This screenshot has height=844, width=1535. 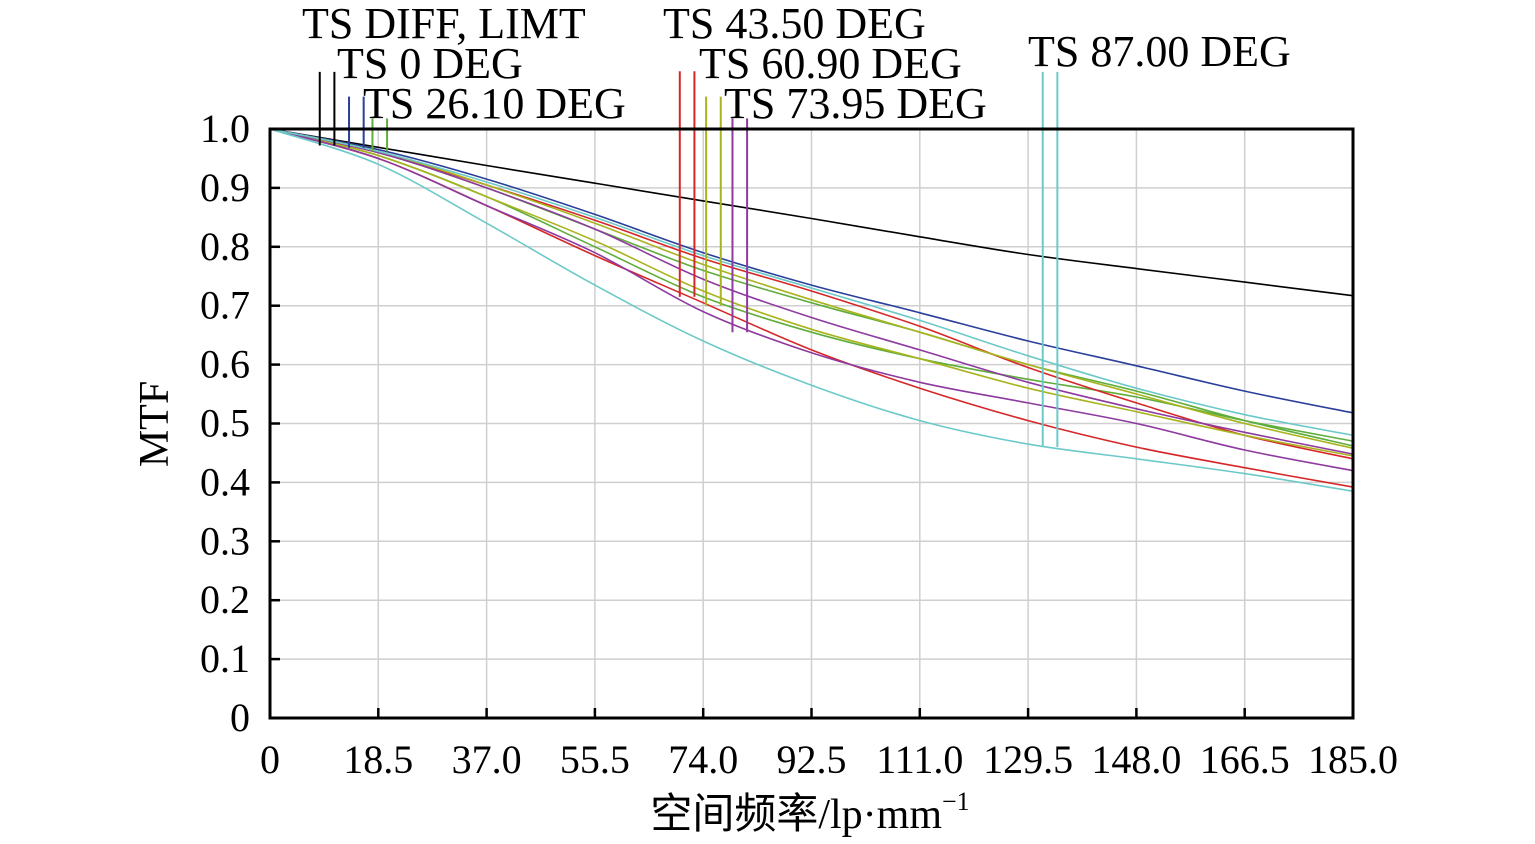 I want to click on x-axis-title-text: 空间频率/lp·mm, so click(x=796, y=814).